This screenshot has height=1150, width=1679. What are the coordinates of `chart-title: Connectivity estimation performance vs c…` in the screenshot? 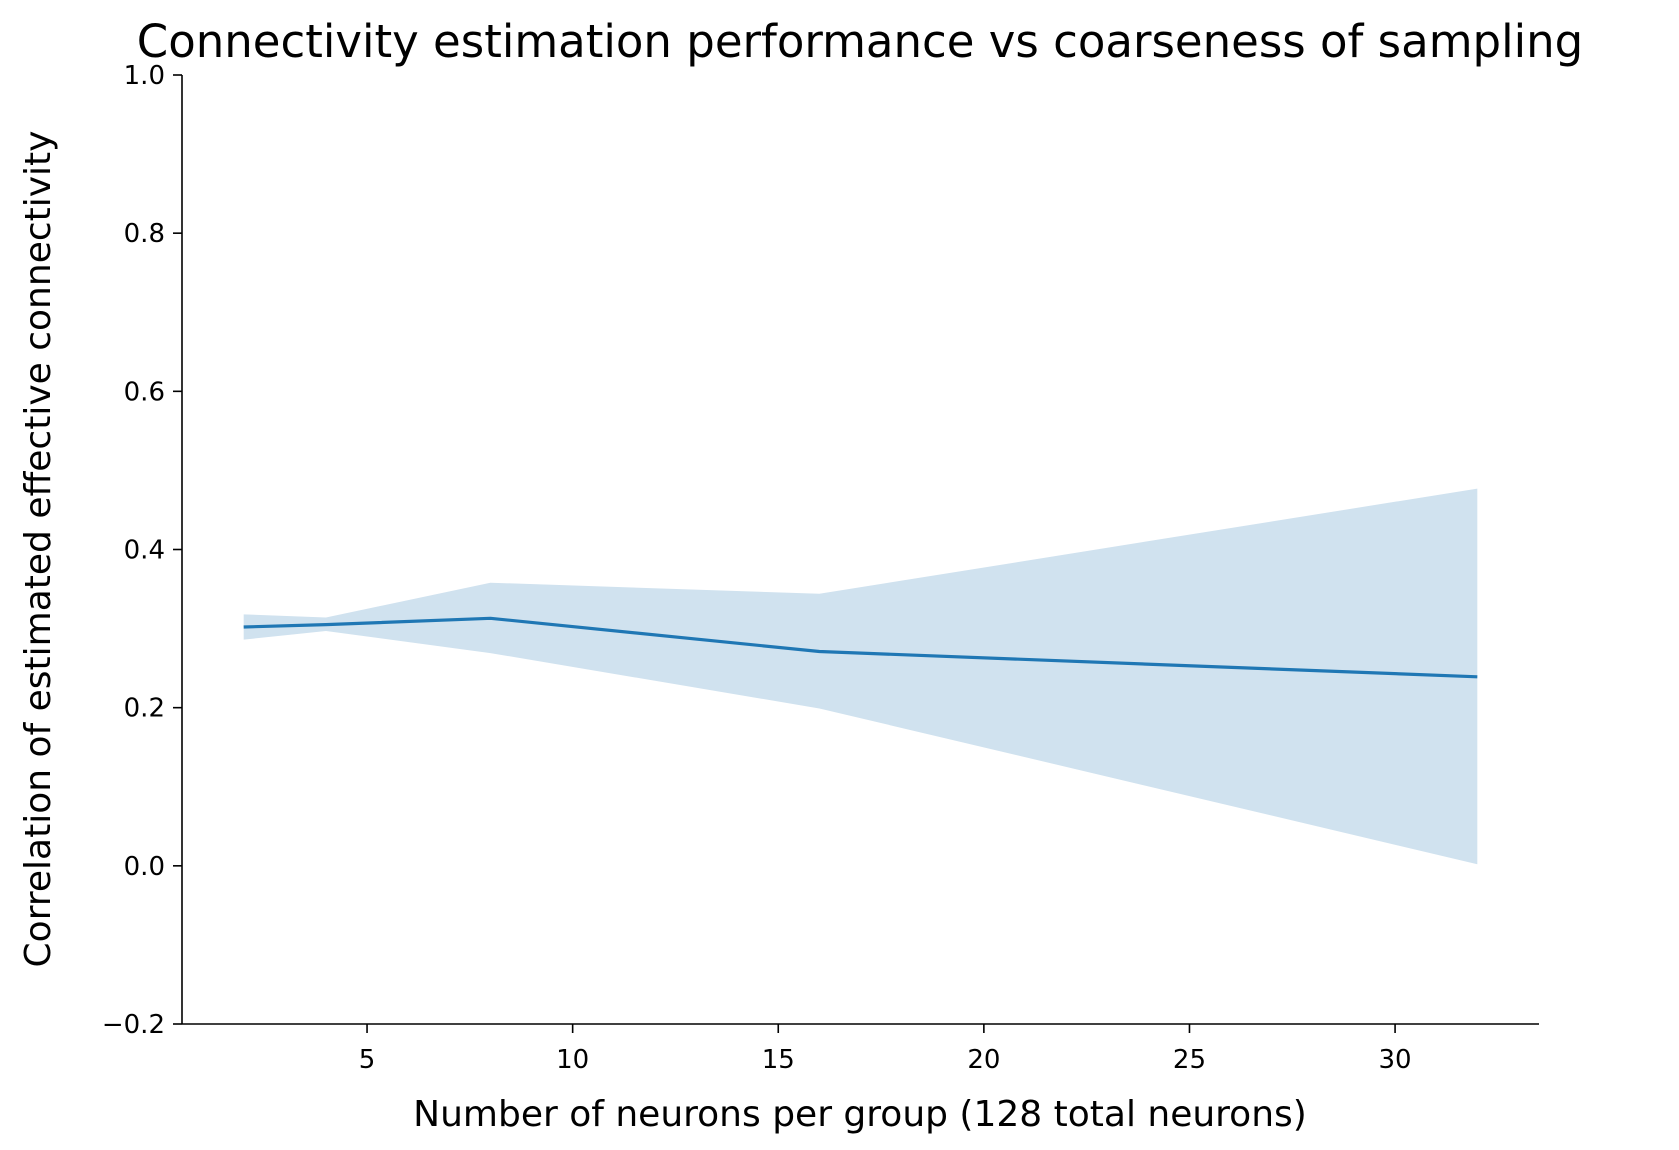 It's located at (860, 41).